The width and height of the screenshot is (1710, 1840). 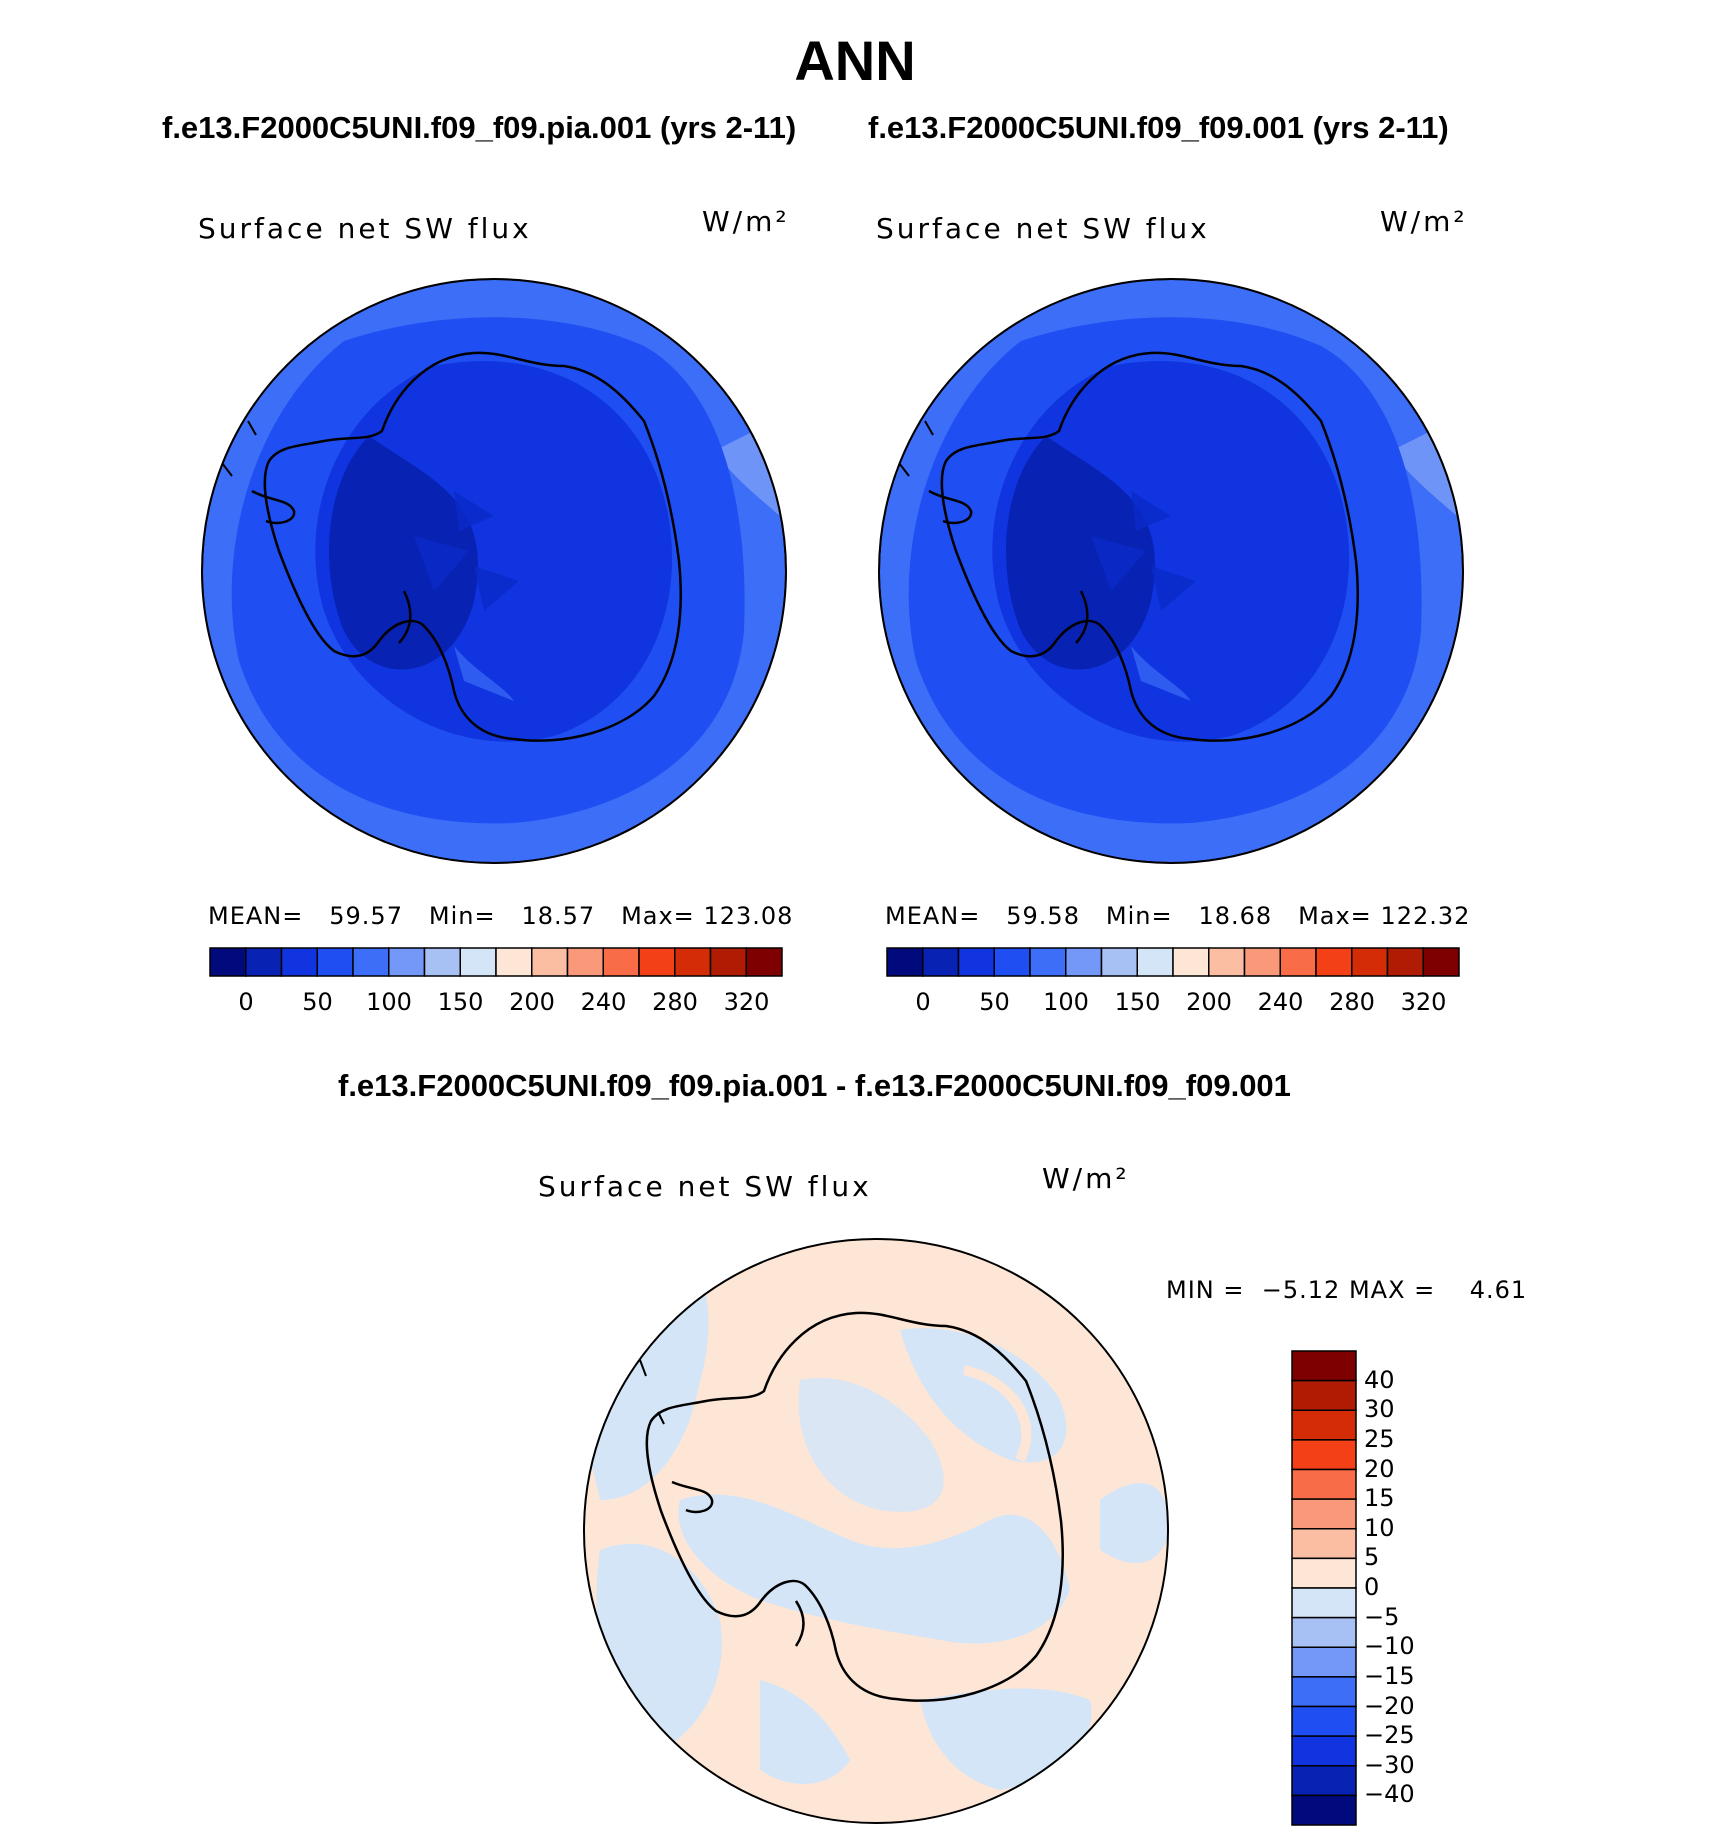 What do you see at coordinates (675, 1002) in the screenshot?
I see `colorbar-tick-label: 280` at bounding box center [675, 1002].